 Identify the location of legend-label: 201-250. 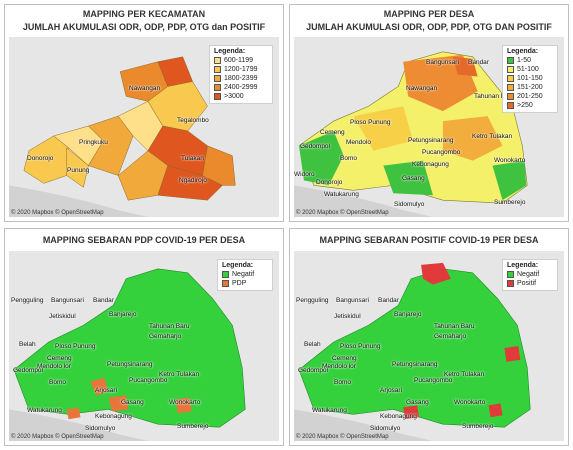
(530, 96).